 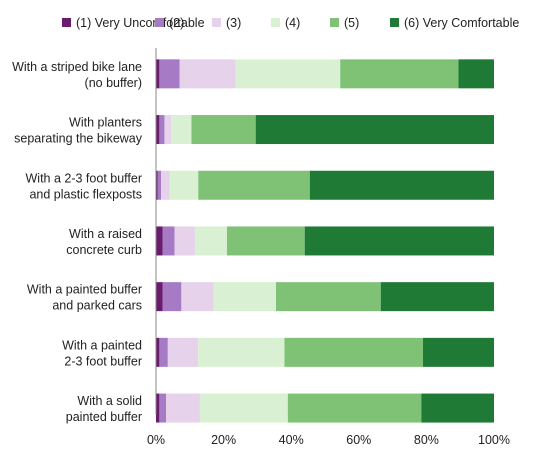 I want to click on bar-segment-row7-level2, so click(x=163, y=408).